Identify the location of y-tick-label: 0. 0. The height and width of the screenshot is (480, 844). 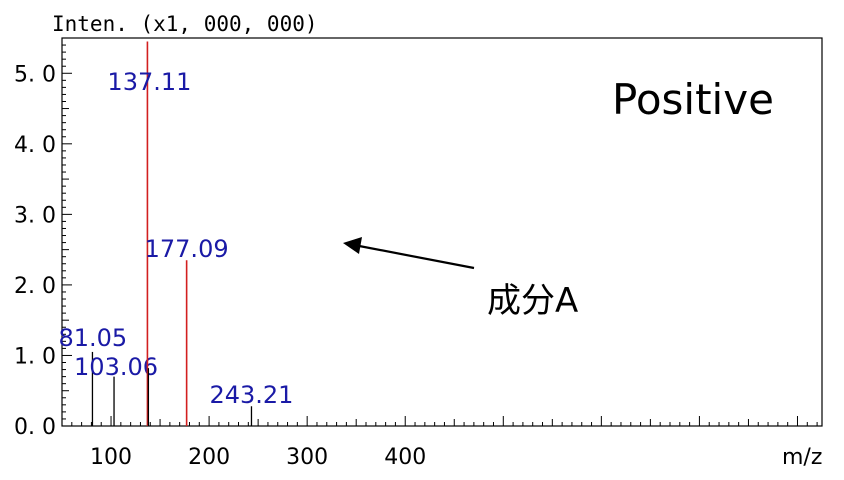
(35, 427).